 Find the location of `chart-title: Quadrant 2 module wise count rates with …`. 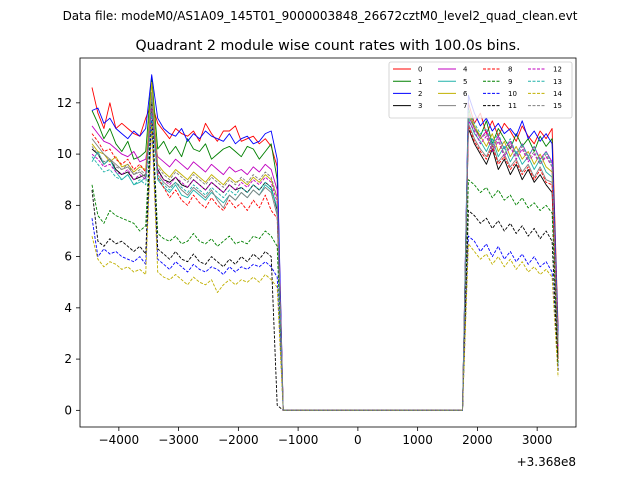

chart-title: Quadrant 2 module wise count rates with … is located at coordinates (327, 46).